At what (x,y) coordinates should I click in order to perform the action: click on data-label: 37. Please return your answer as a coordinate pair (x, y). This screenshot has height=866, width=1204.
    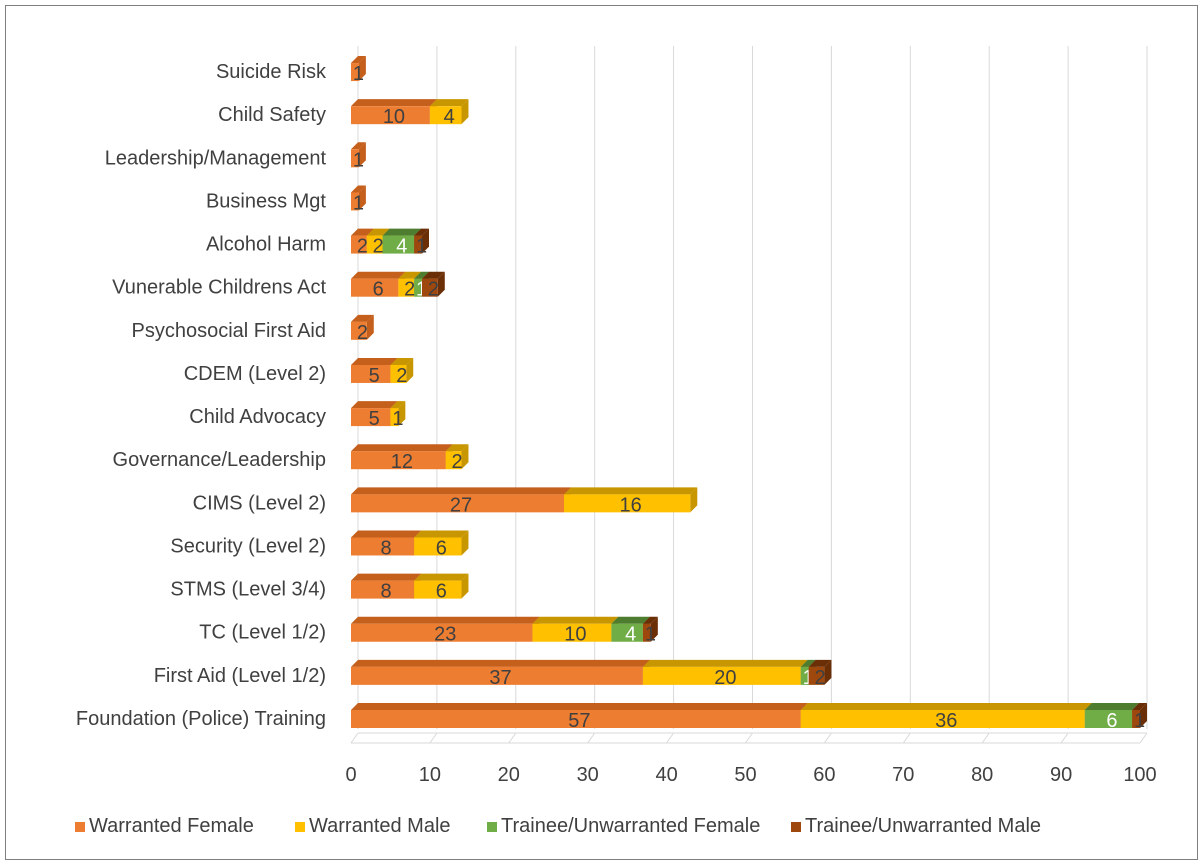
    Looking at the image, I should click on (500, 678).